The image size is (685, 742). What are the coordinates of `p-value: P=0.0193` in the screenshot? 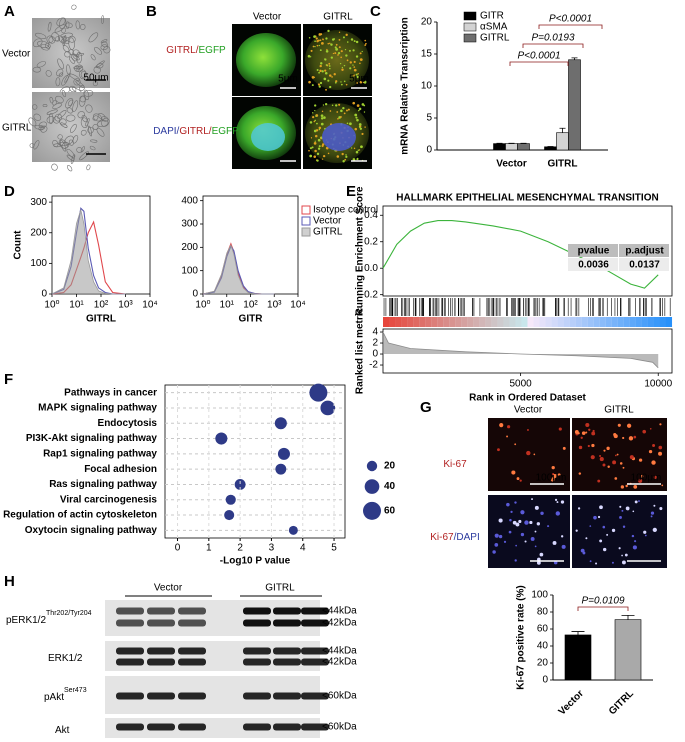 It's located at (553, 38).